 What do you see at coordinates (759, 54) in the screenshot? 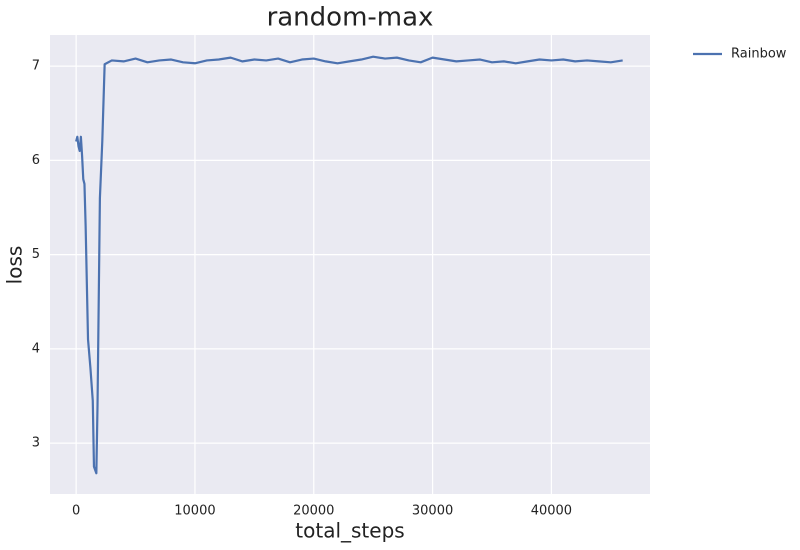
I see `legend-label: Rainbow` at bounding box center [759, 54].